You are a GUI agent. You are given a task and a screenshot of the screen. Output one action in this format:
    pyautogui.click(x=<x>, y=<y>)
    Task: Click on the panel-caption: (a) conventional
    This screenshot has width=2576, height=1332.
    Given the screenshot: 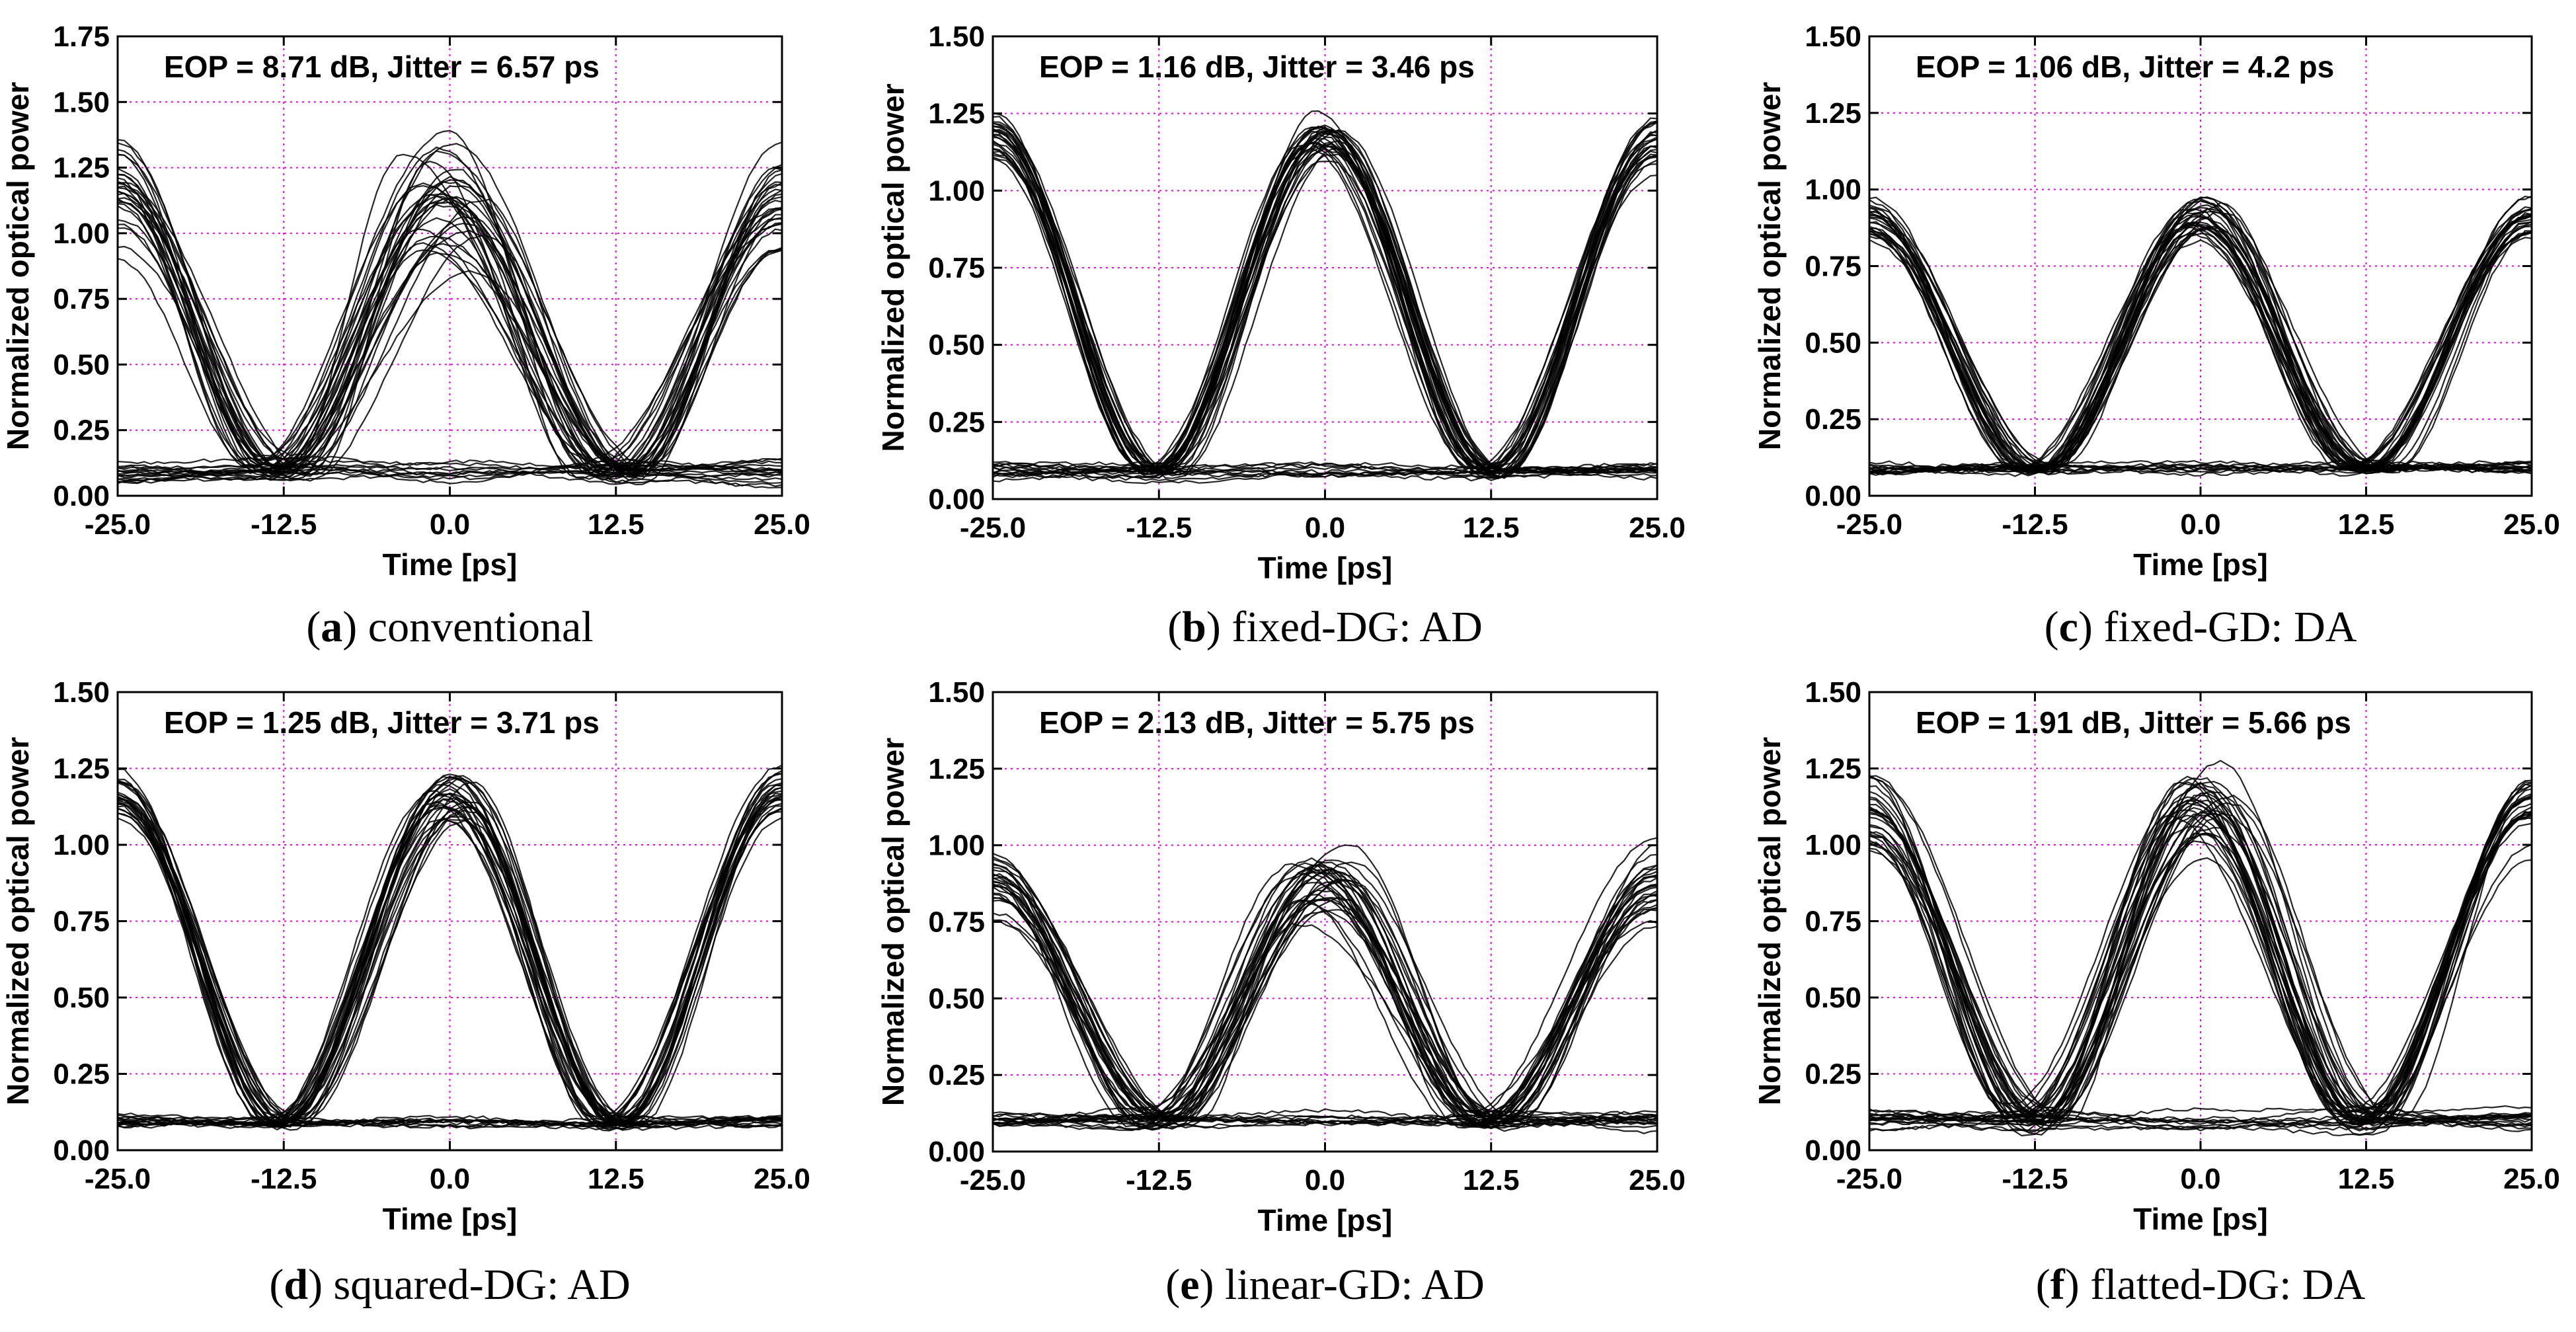 What is the action you would take?
    pyautogui.click(x=449, y=627)
    